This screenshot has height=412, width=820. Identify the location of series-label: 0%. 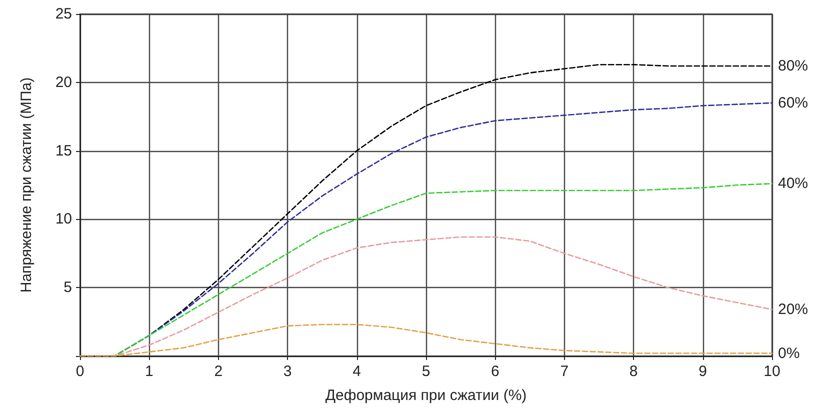
(789, 353).